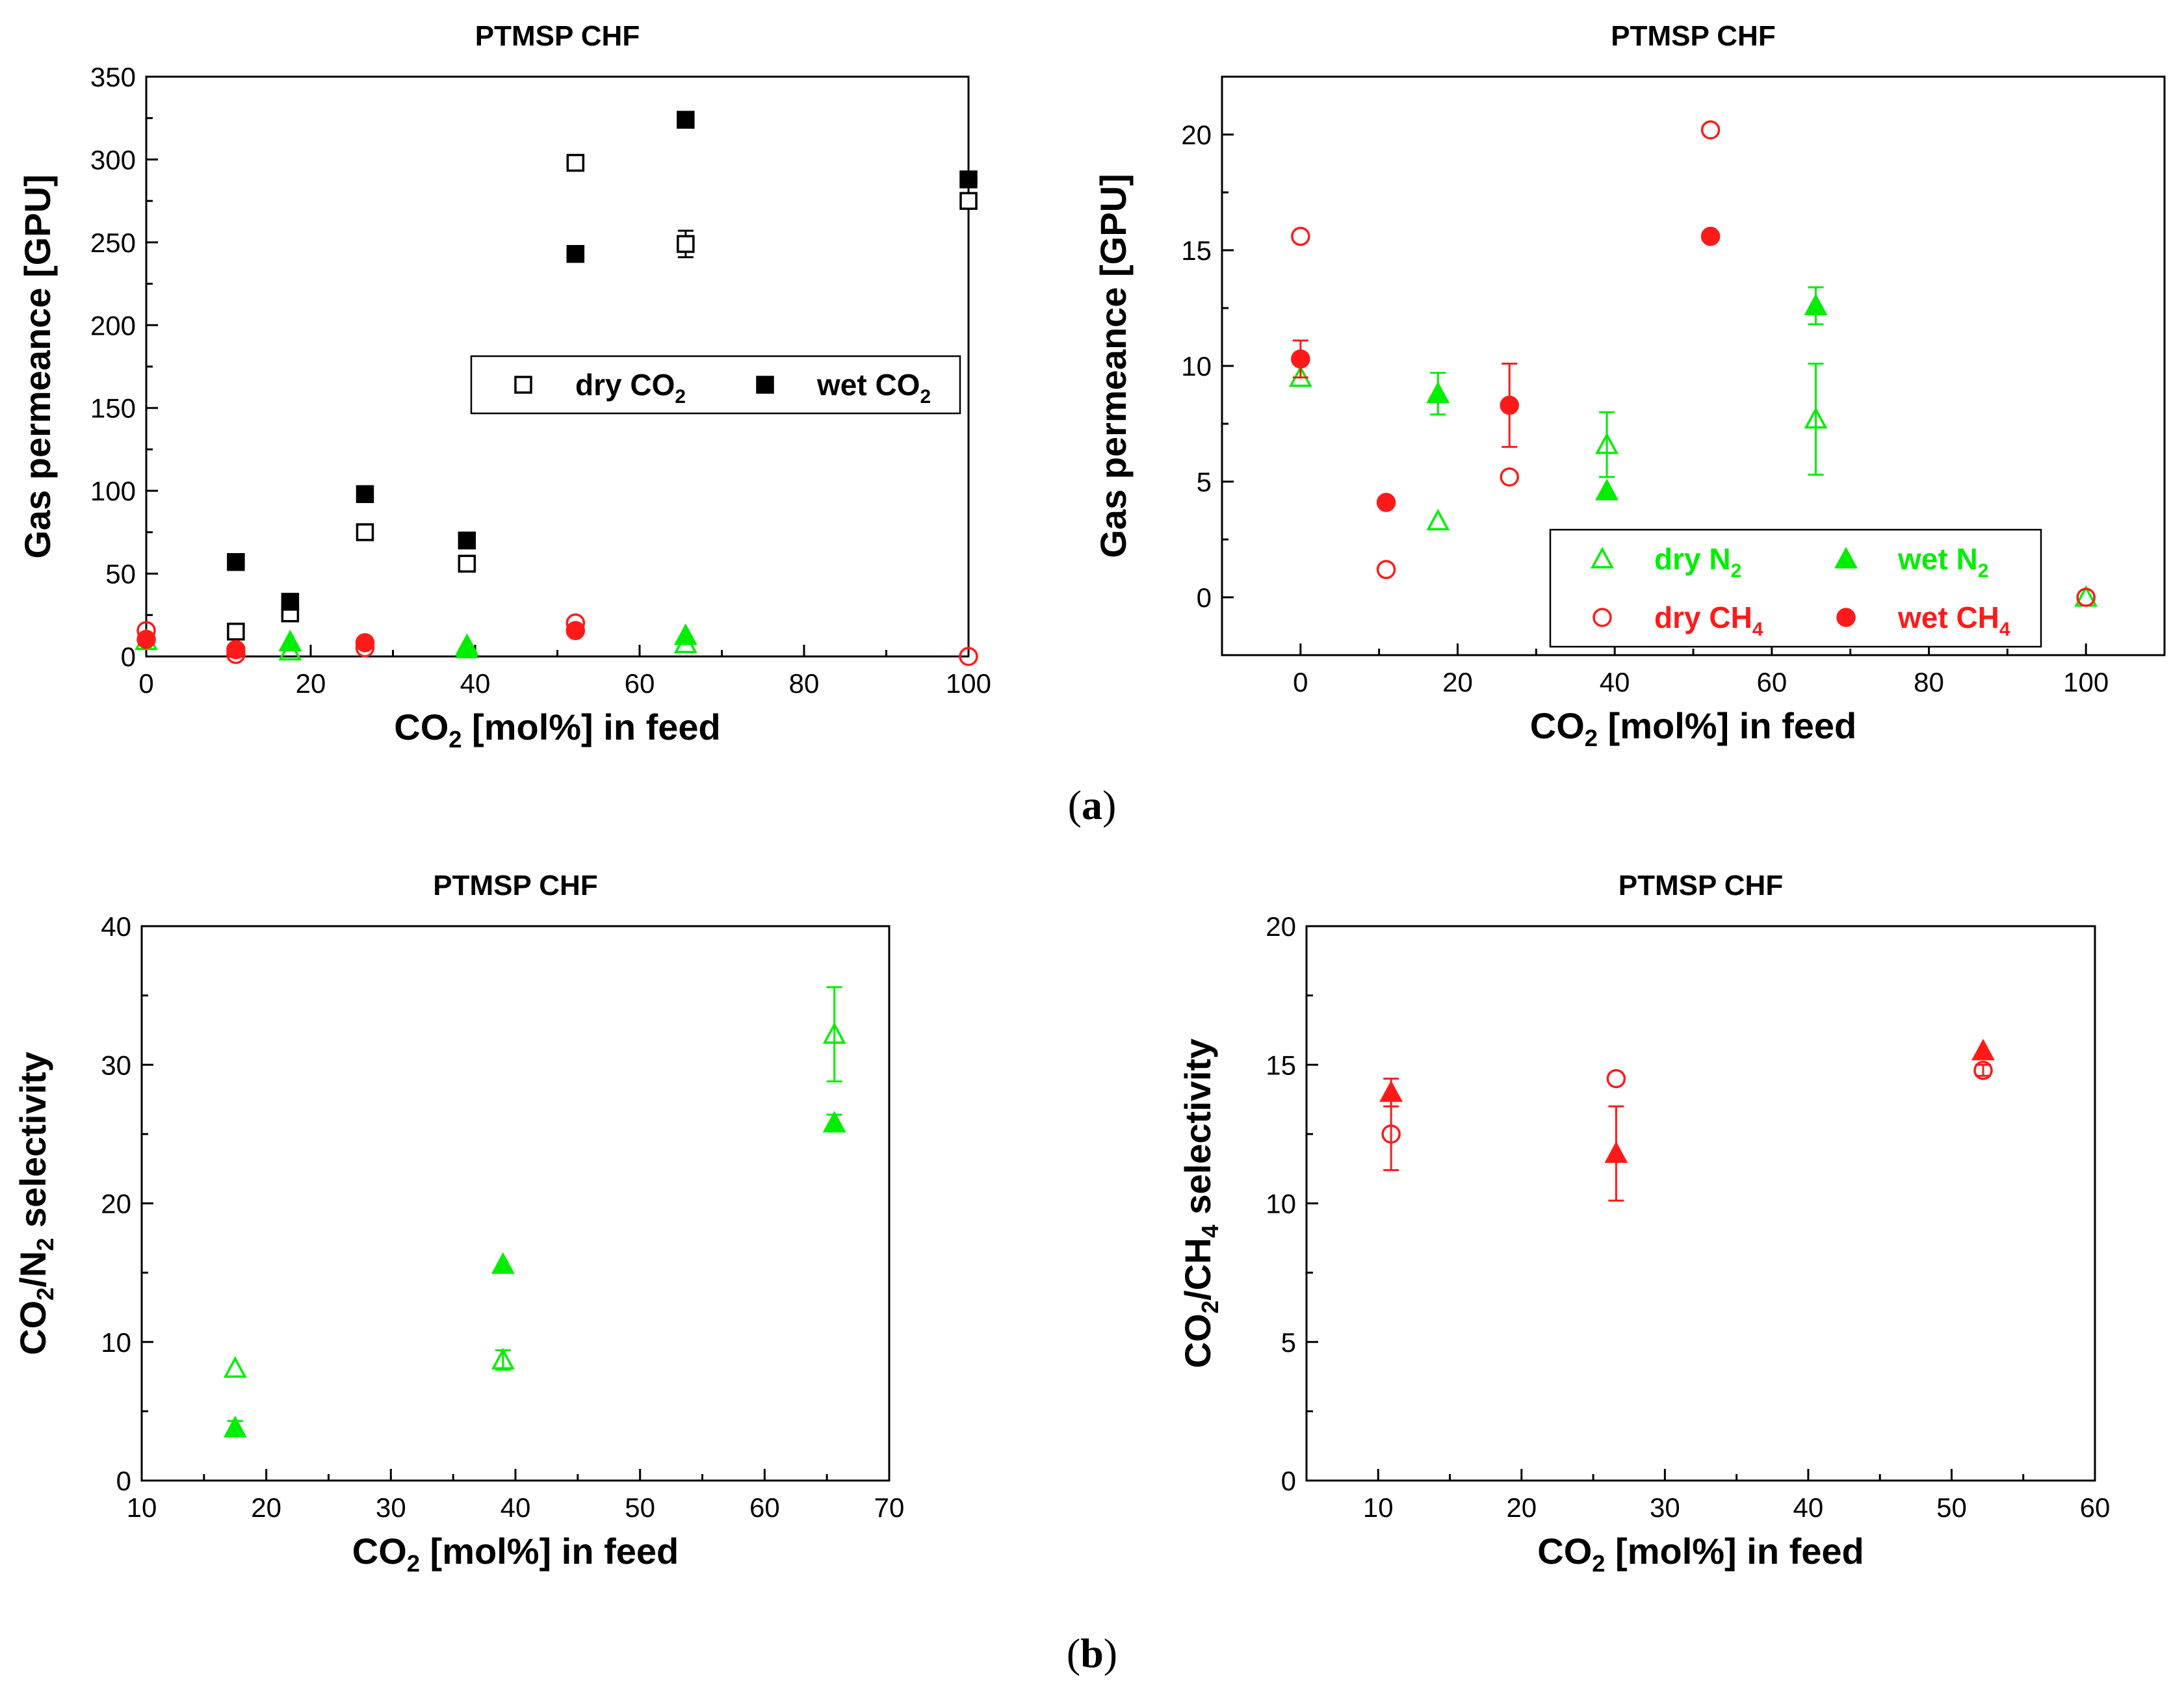  Describe the element at coordinates (142, 1507) in the screenshot. I see `x-tick-label: 10` at that location.